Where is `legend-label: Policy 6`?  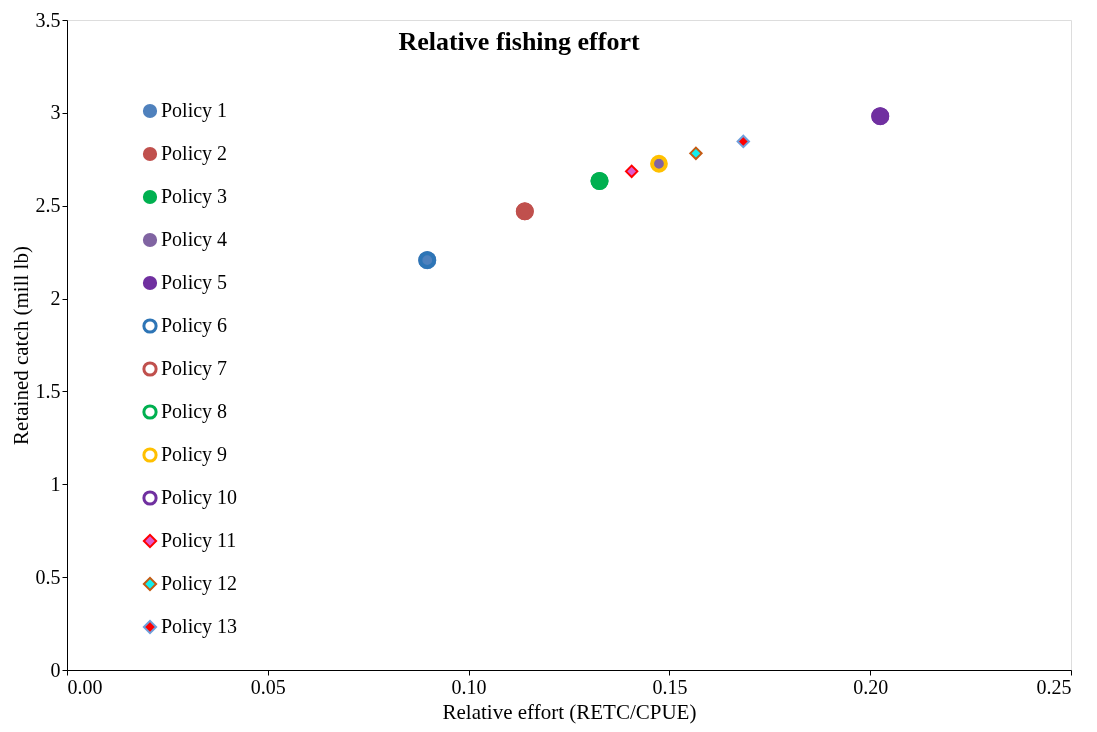 legend-label: Policy 6 is located at coordinates (194, 325).